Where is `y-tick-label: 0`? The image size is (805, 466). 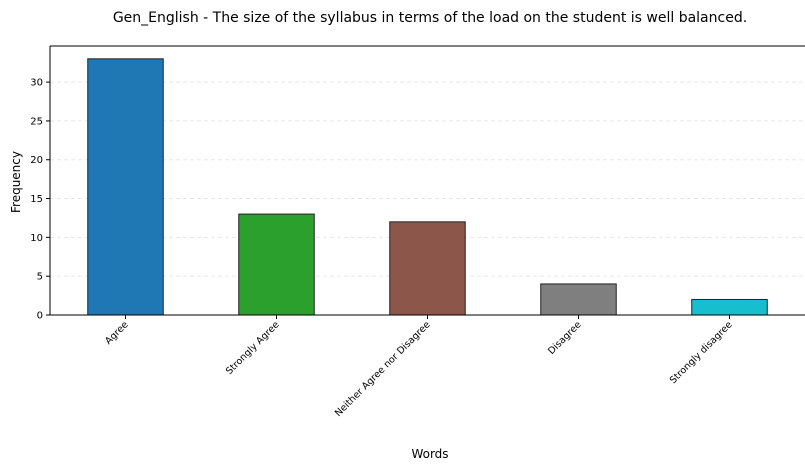 y-tick-label: 0 is located at coordinates (40, 316).